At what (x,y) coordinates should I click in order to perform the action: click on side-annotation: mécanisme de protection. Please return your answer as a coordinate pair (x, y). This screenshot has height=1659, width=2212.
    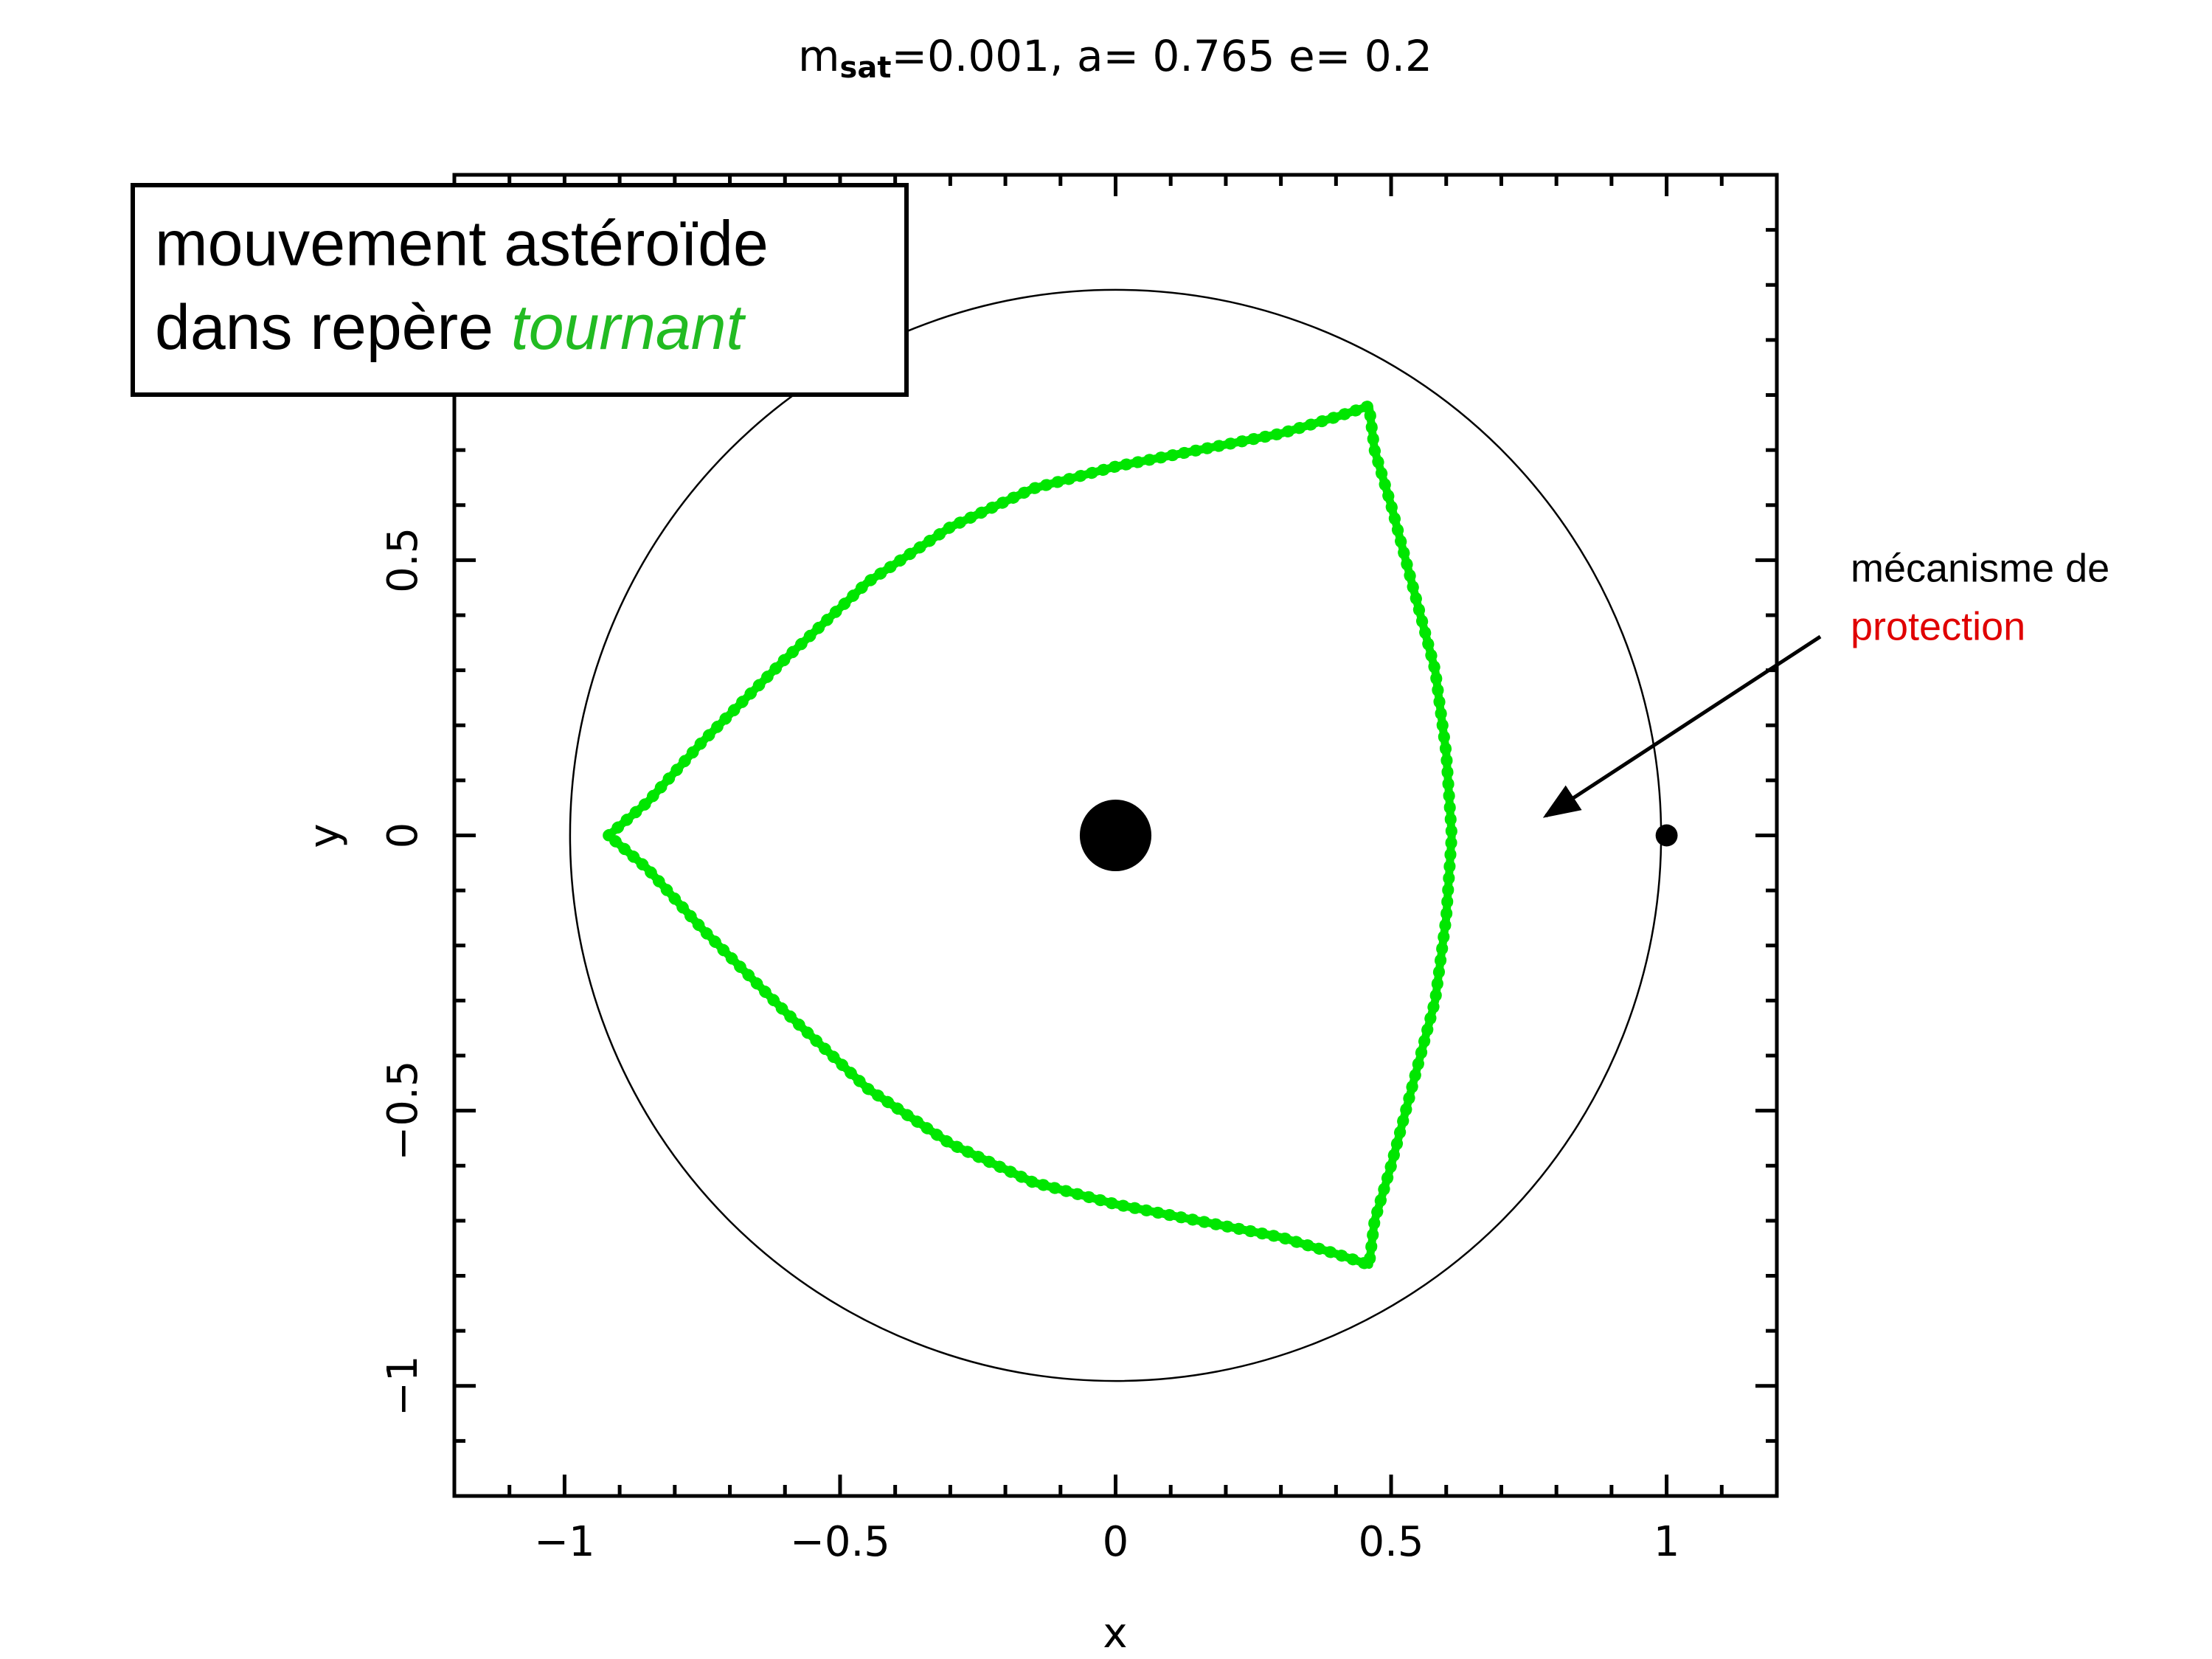
    Looking at the image, I should click on (1980, 597).